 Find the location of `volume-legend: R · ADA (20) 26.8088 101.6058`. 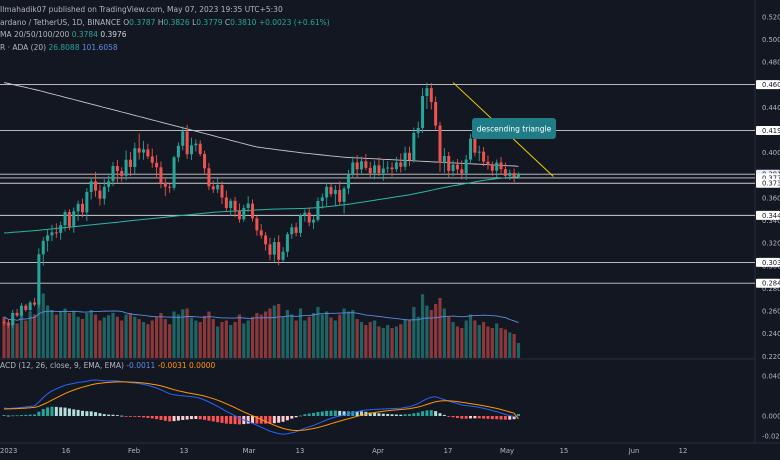

volume-legend: R · ADA (20) 26.8088 101.6058 is located at coordinates (165, 48).